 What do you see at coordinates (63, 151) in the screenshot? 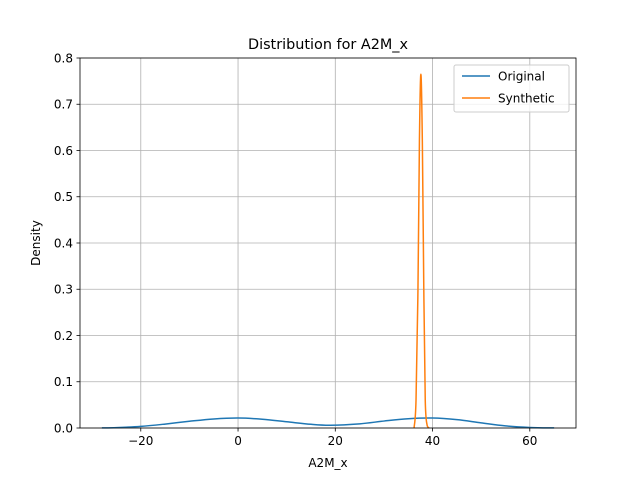
I see `y-tick-label: 0.6` at bounding box center [63, 151].